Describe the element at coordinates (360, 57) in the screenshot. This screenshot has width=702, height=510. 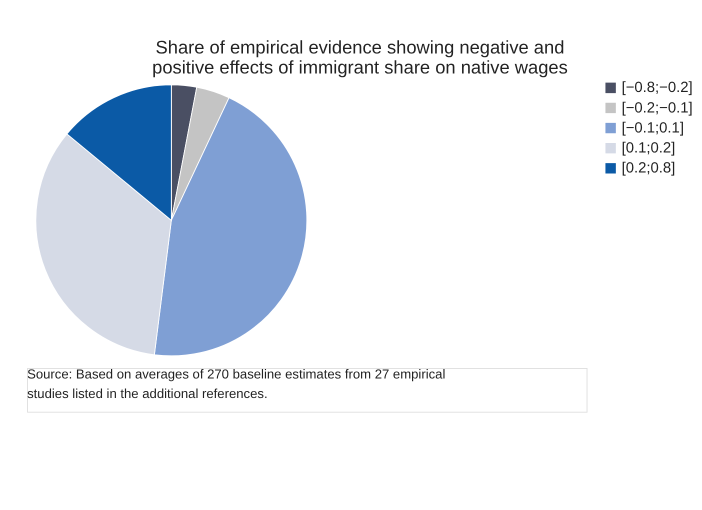
I see `chart-title: Share of empirical evidence showing negative and positive effects of immigrant share on native wages` at that location.